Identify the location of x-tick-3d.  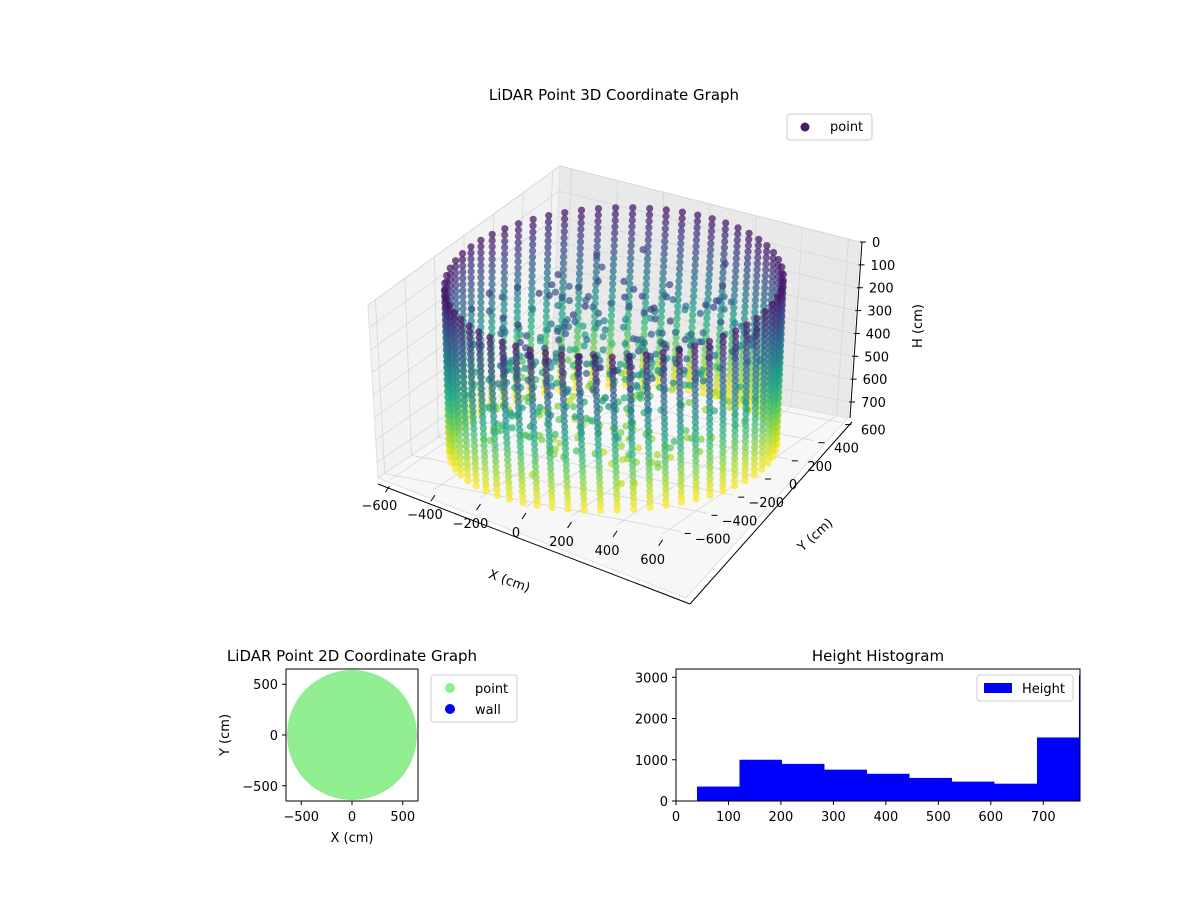
(569, 525).